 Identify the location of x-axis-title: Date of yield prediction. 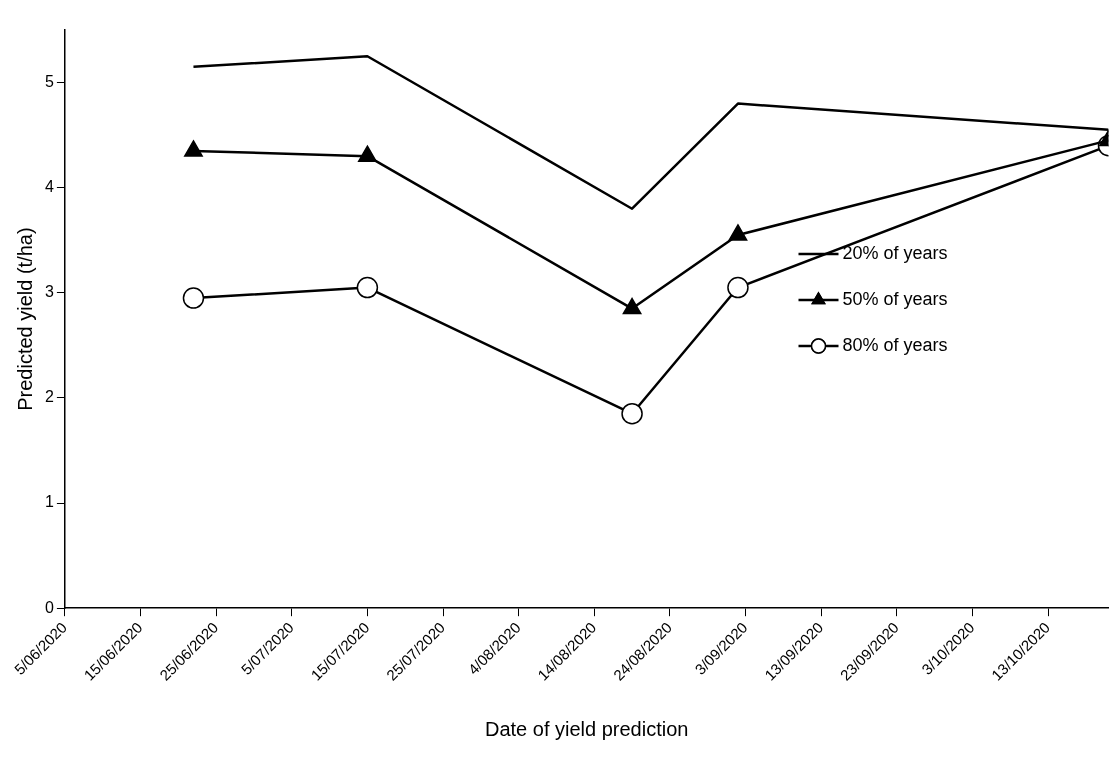
(586, 728).